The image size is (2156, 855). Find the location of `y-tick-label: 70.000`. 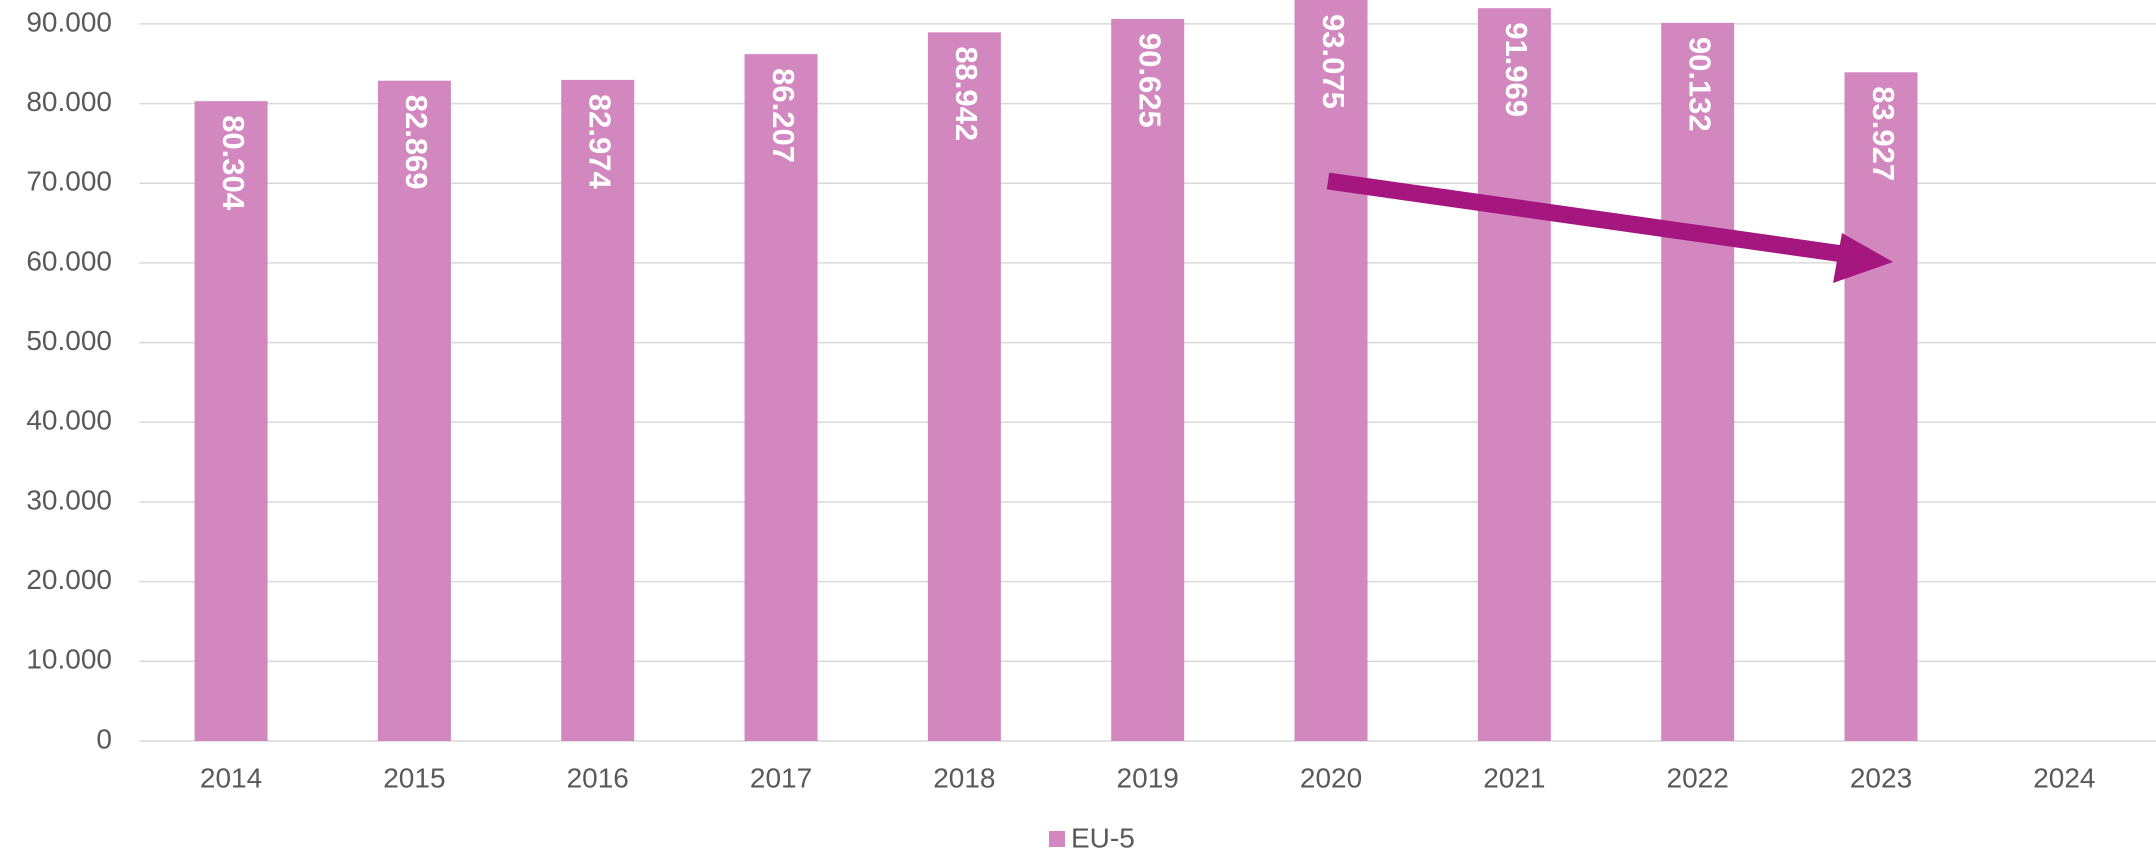

y-tick-label: 70.000 is located at coordinates (69, 181).